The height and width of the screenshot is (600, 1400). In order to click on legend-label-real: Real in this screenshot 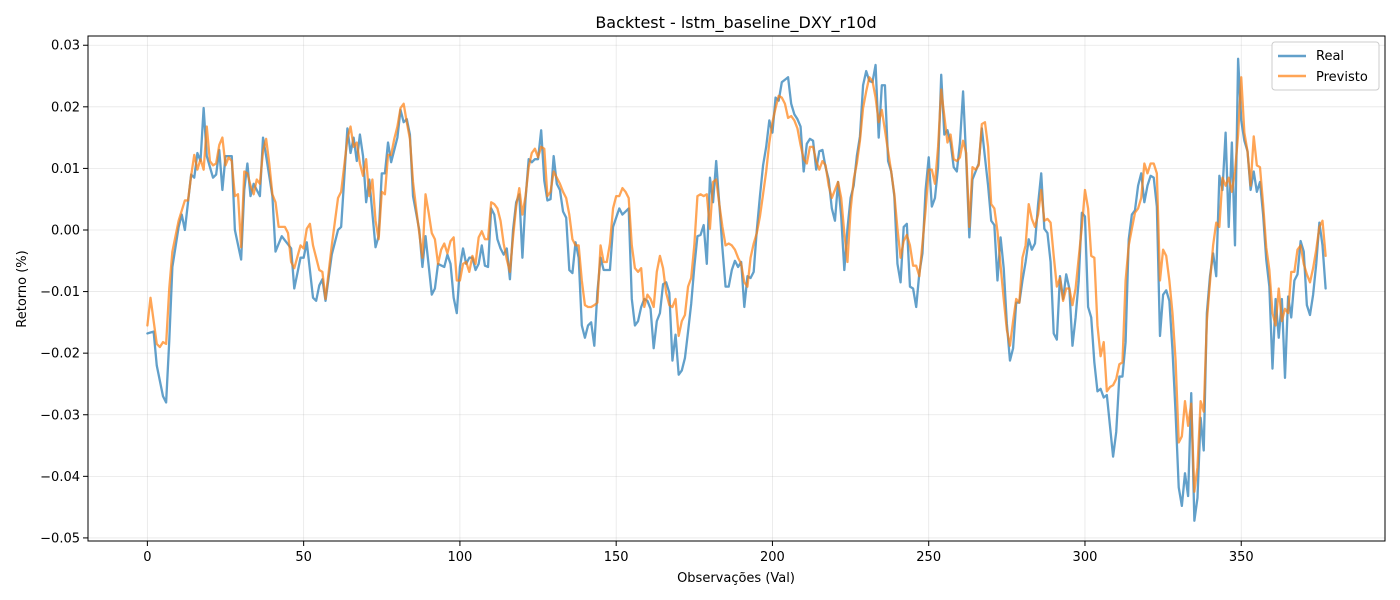, I will do `click(1330, 56)`.